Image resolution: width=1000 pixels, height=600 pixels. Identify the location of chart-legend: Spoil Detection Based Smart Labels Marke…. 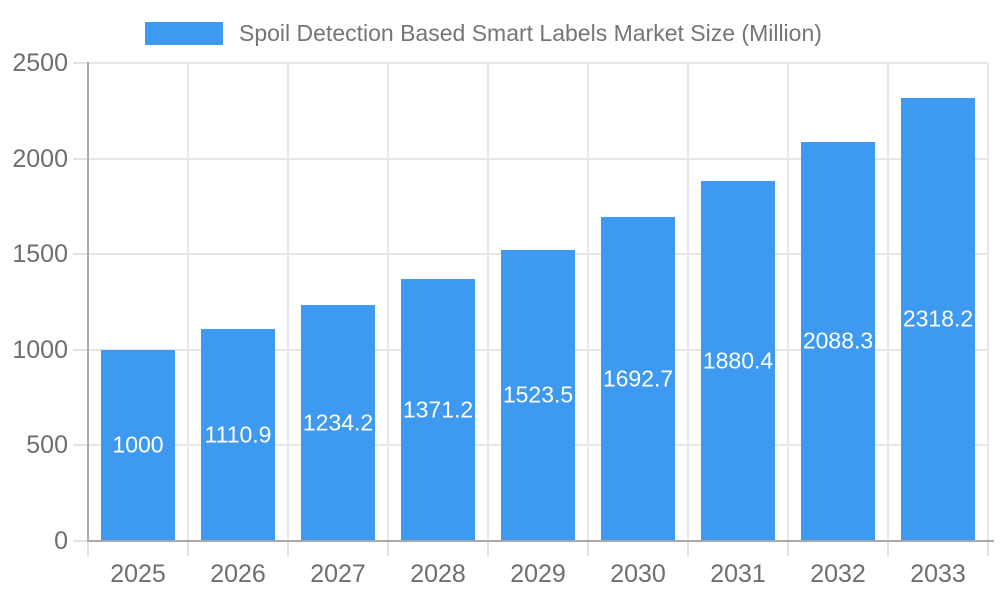
(483, 33).